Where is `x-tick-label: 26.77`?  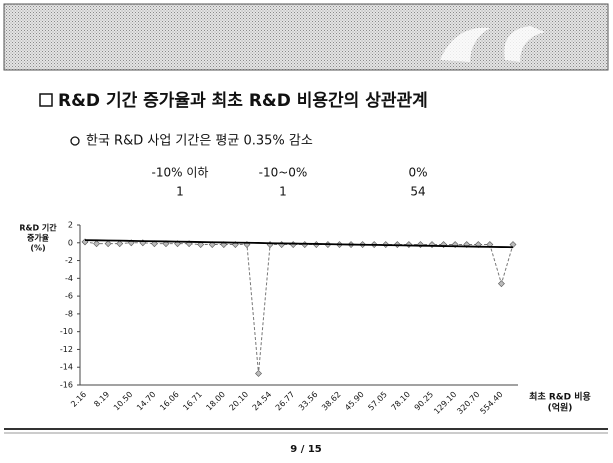
x-tick-label: 26.77 is located at coordinates (285, 401).